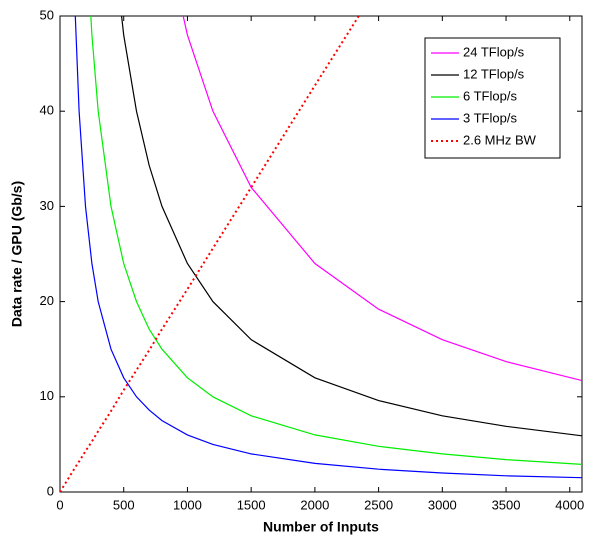  Describe the element at coordinates (187, 504) in the screenshot. I see `x-tick-label: 1000` at that location.